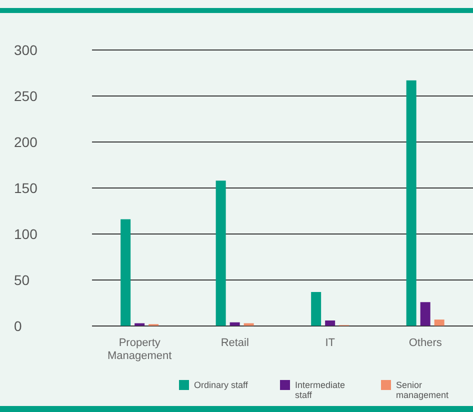 This screenshot has height=412, width=473. What do you see at coordinates (425, 343) in the screenshot?
I see `x-tick-label: Others` at bounding box center [425, 343].